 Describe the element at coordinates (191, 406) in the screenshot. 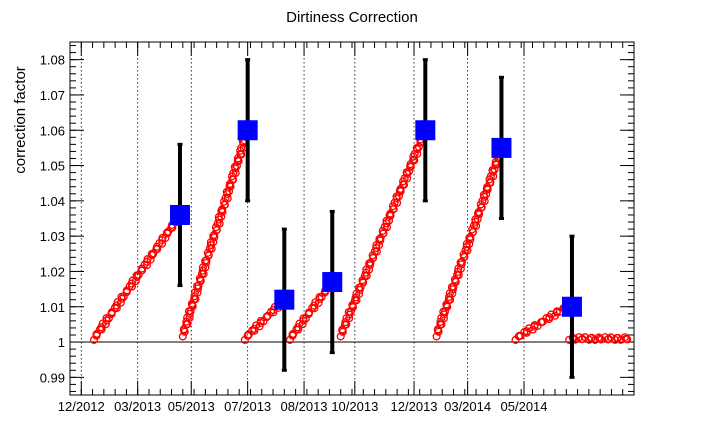

I see `x-tick-label-2: 05/2013` at that location.